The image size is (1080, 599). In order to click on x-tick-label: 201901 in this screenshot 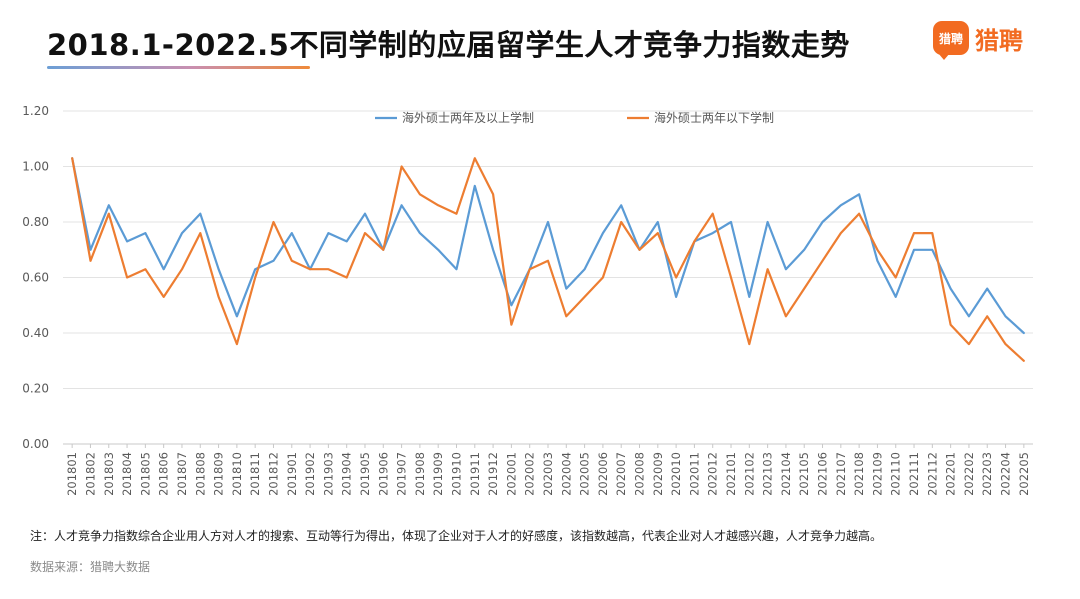, I will do `click(292, 474)`.